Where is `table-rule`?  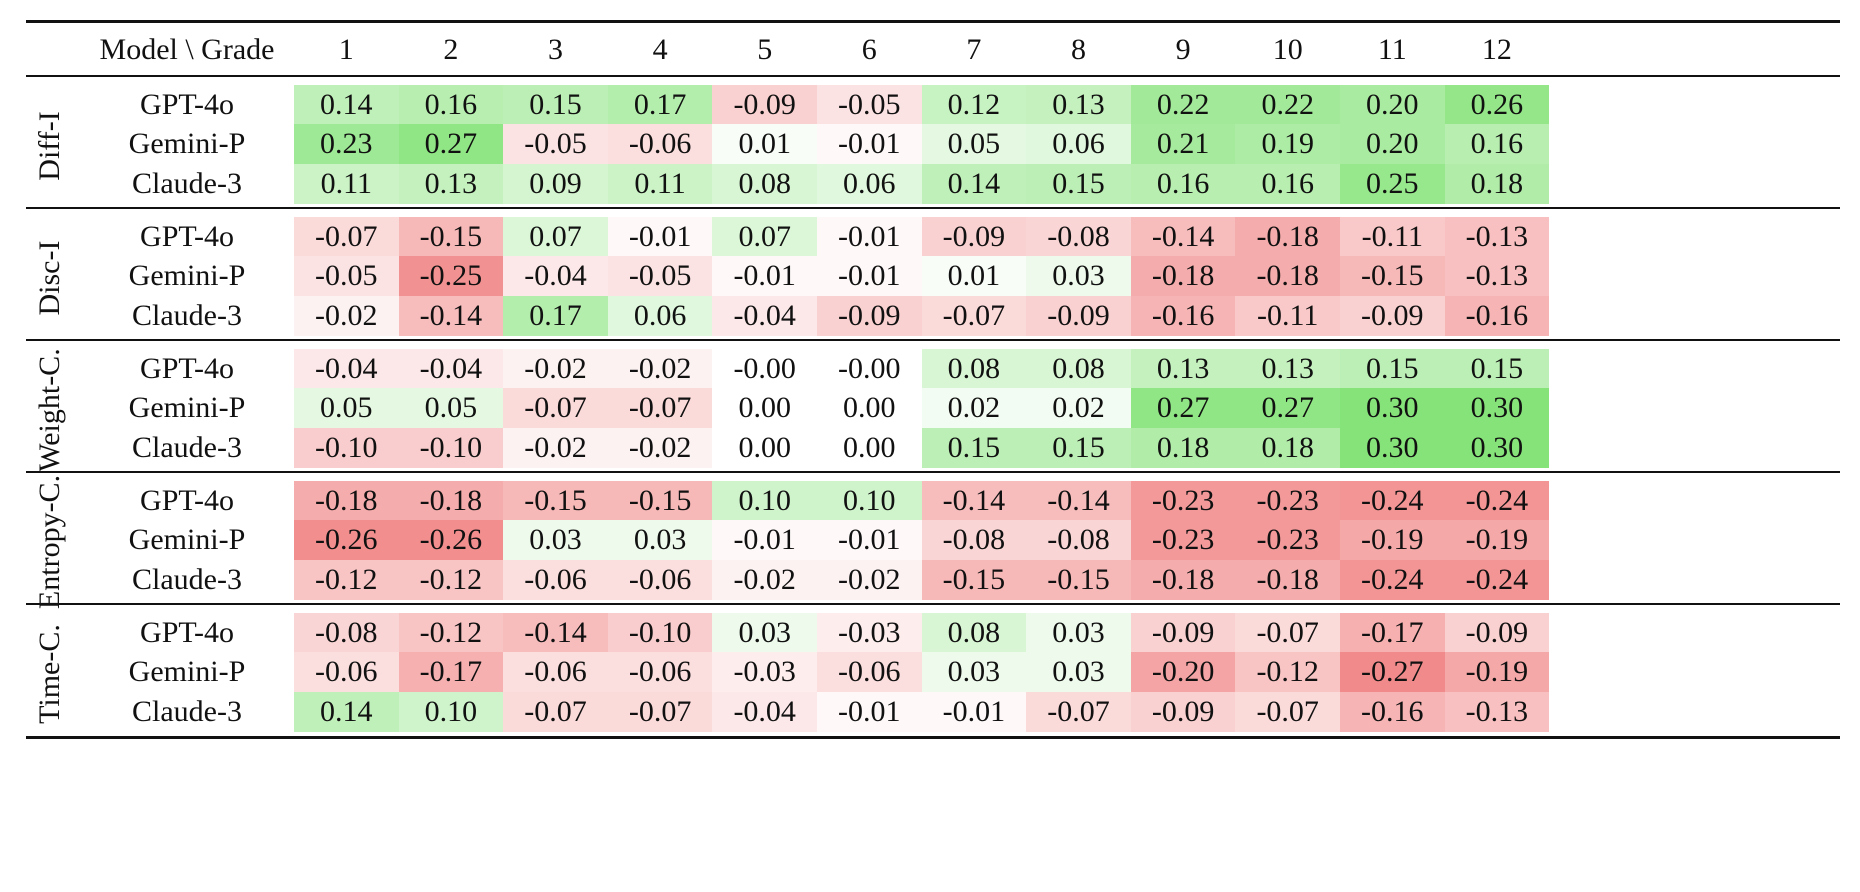 table-rule is located at coordinates (933, 76).